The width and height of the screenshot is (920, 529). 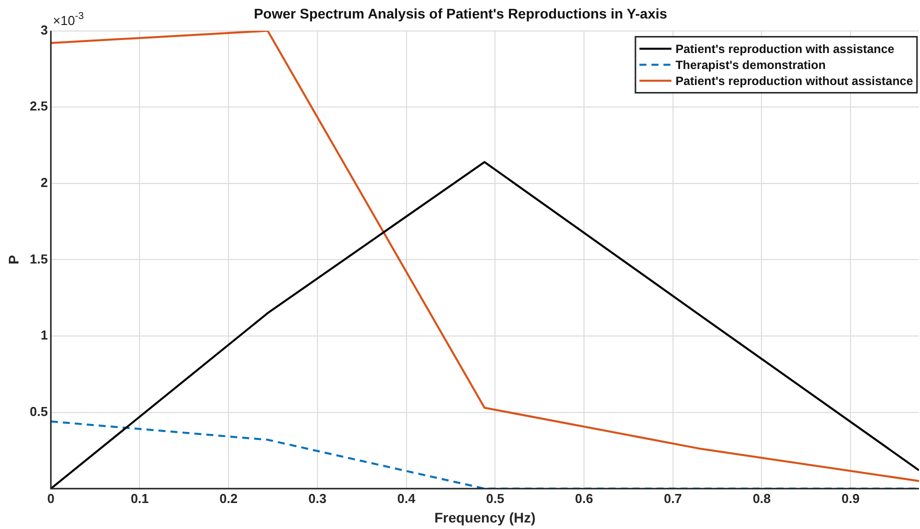 What do you see at coordinates (495, 498) in the screenshot?
I see `x-tick-label: 0.5` at bounding box center [495, 498].